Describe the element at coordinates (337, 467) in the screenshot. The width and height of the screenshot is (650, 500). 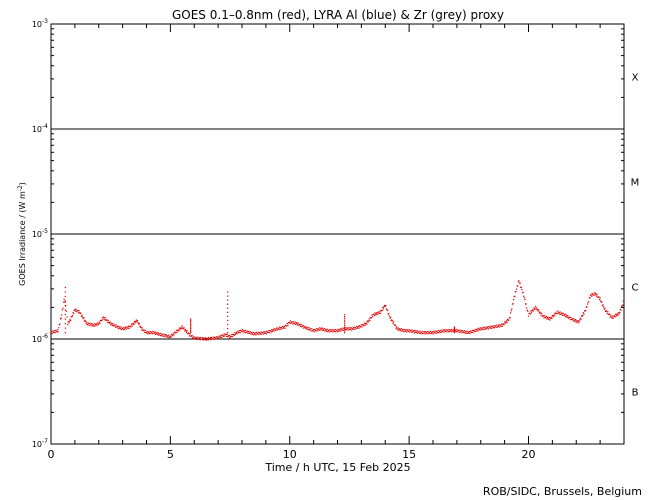
I see `x-axis-label: Time / h UTC, 15 Feb 2025` at that location.